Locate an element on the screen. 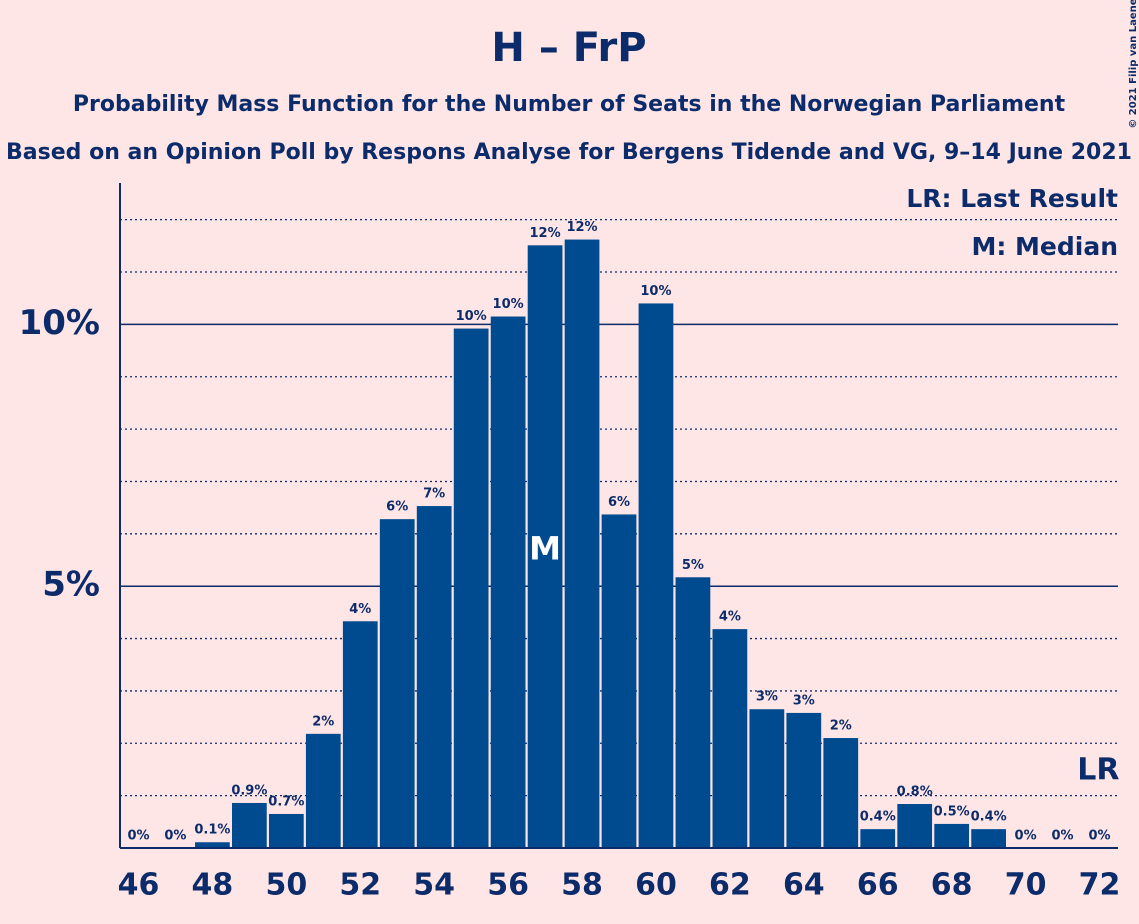 The width and height of the screenshot is (1139, 924). median-marker: M is located at coordinates (545, 548).